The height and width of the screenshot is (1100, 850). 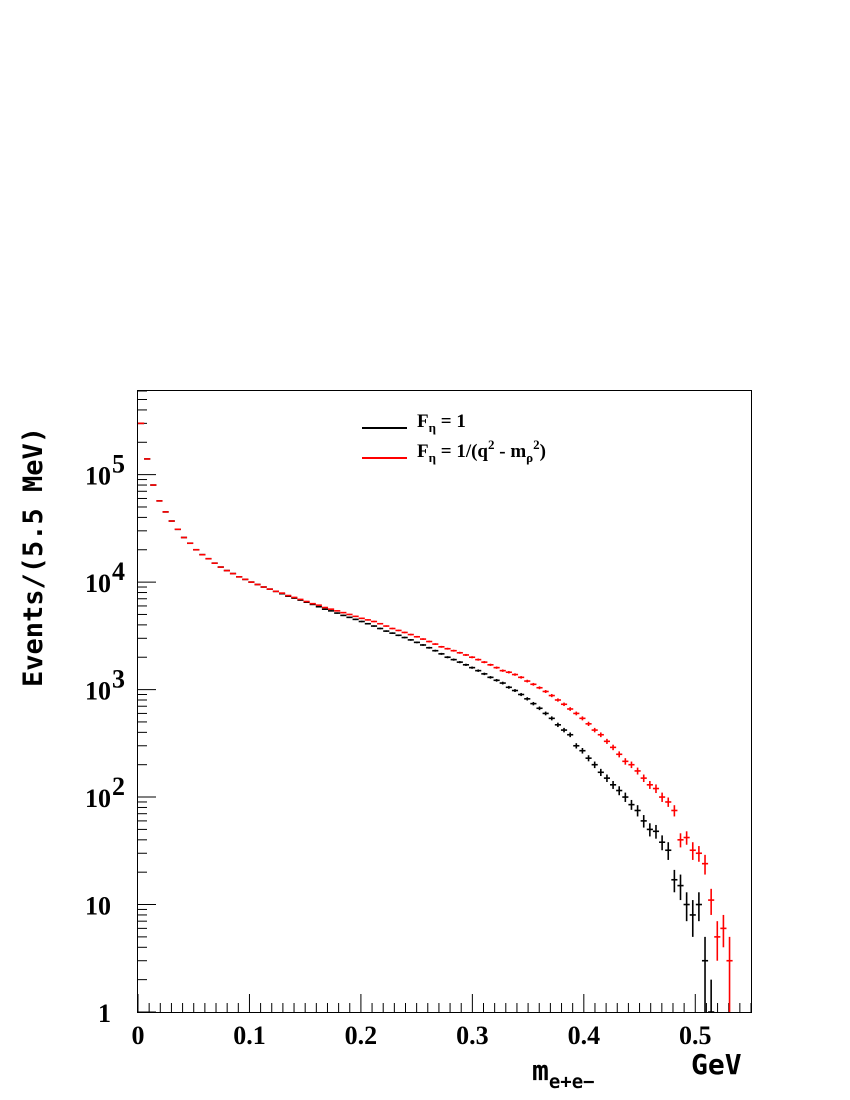 I want to click on x-tick-label: 0.3, so click(x=472, y=1035).